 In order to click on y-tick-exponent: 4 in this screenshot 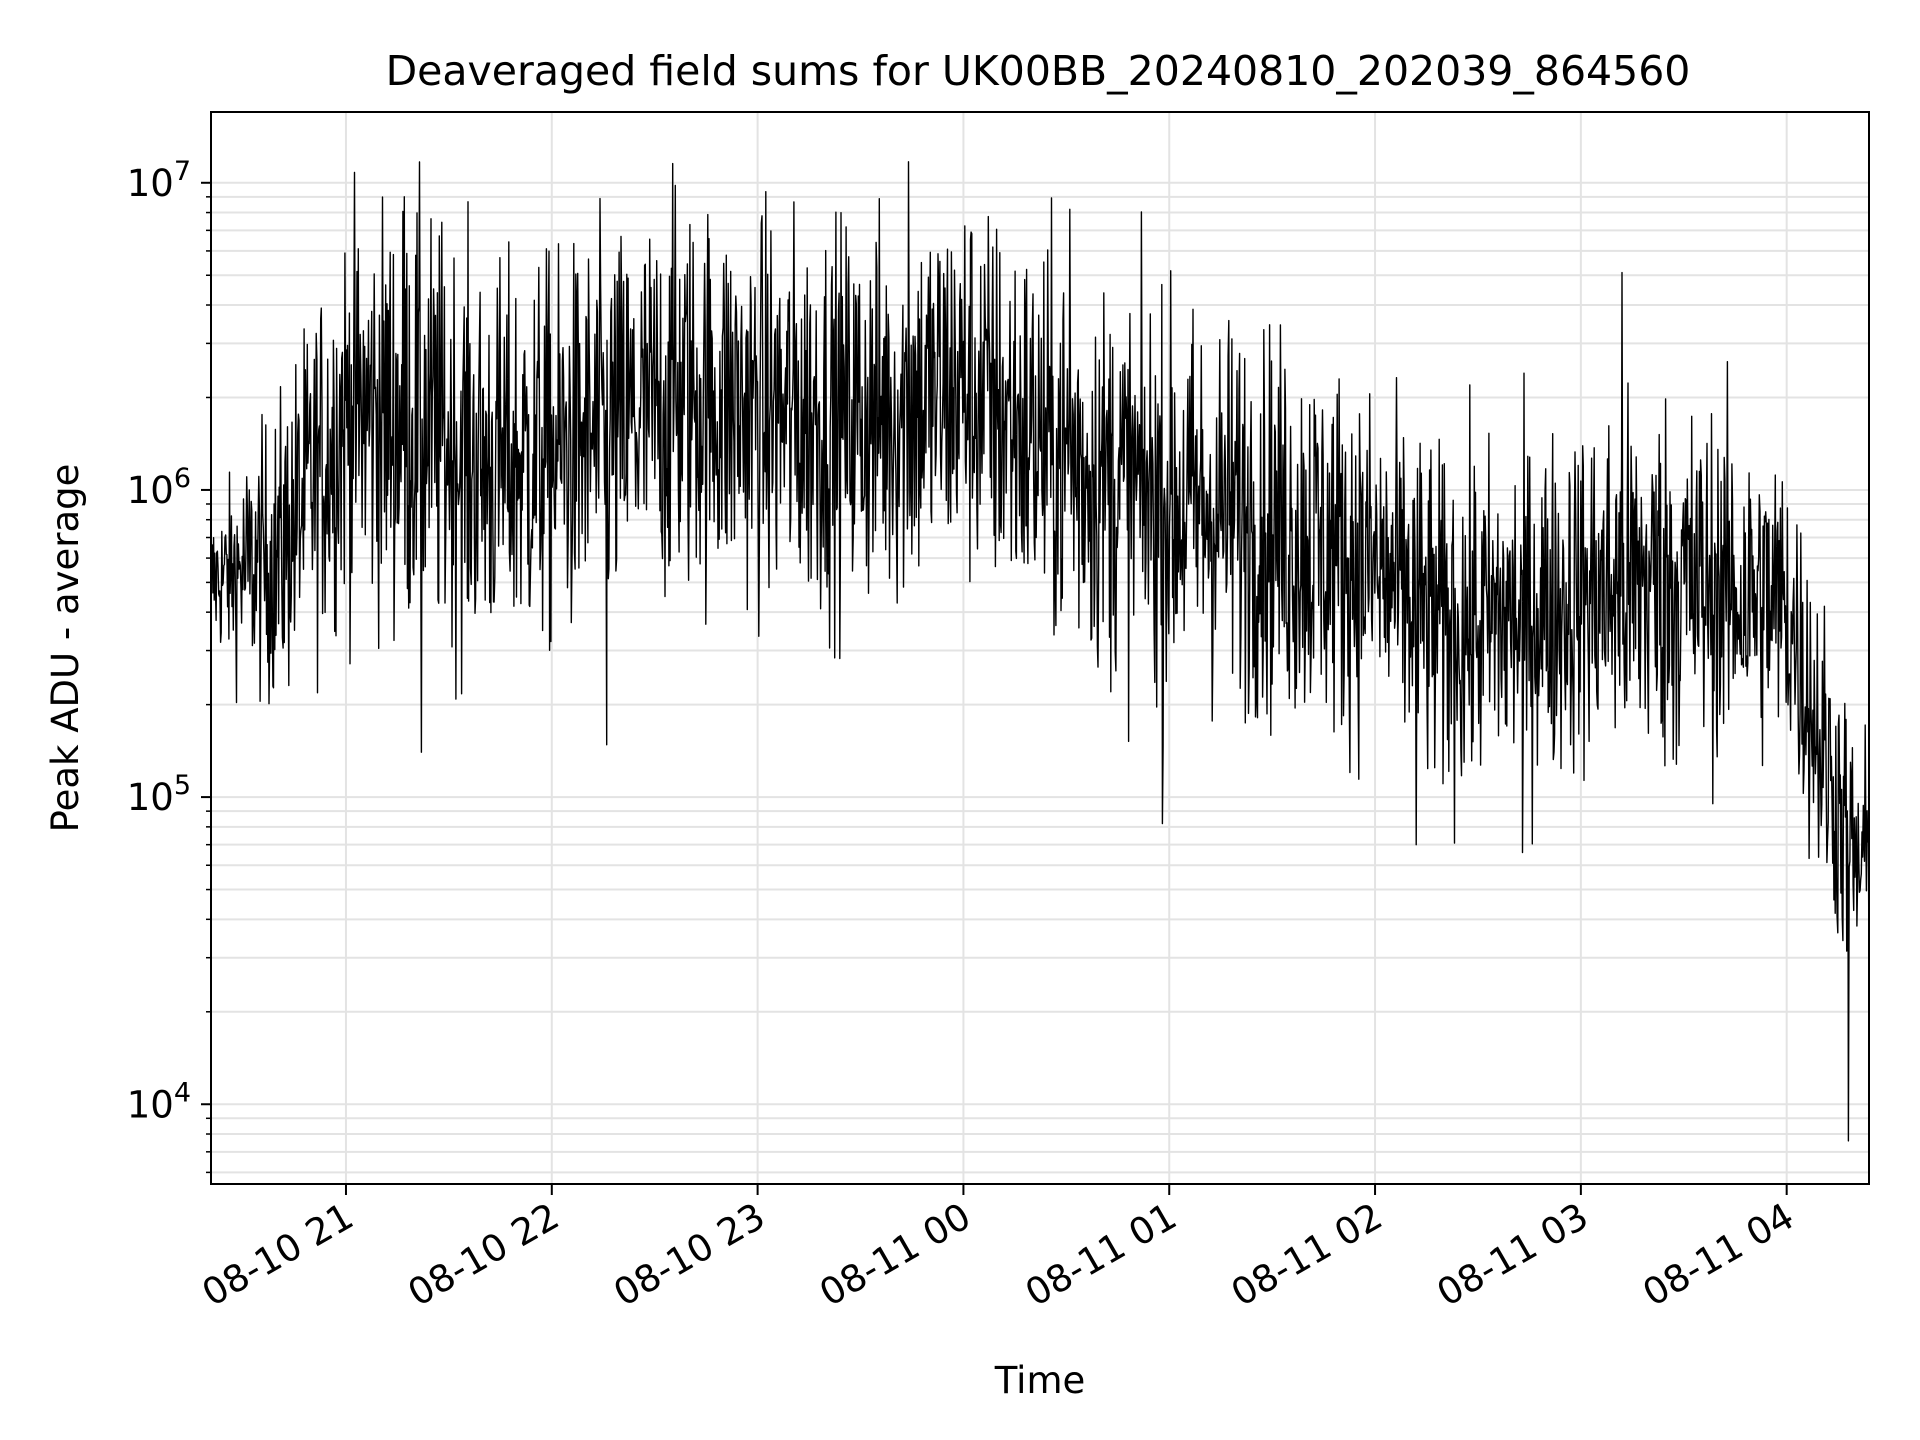, I will do `click(182, 1092)`.